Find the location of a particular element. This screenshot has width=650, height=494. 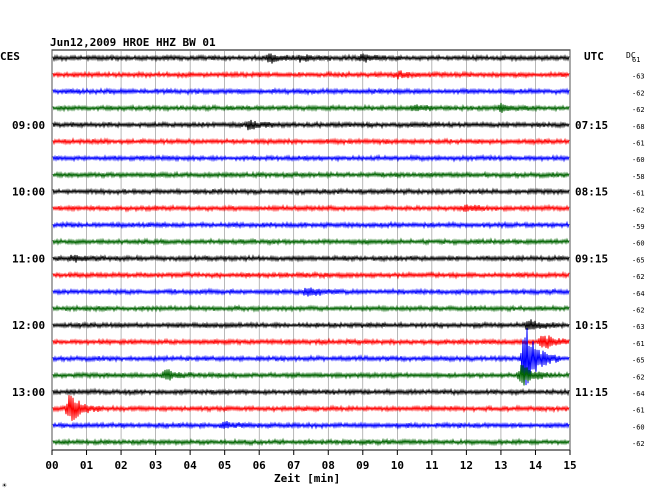

left-time-label: 12:00 is located at coordinates (28, 325).